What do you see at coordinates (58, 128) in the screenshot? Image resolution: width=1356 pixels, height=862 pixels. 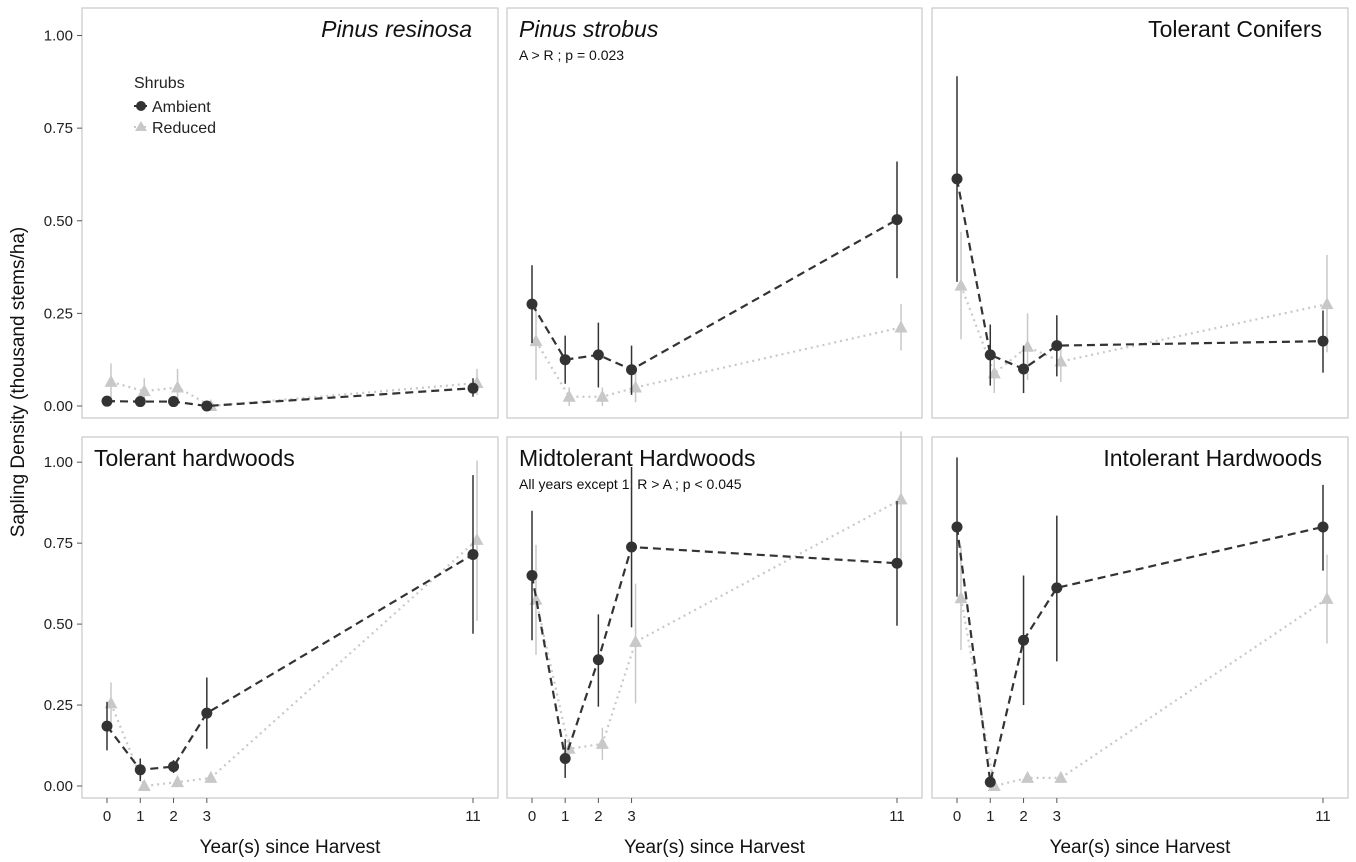 I see `y-tick-label: 0.75` at bounding box center [58, 128].